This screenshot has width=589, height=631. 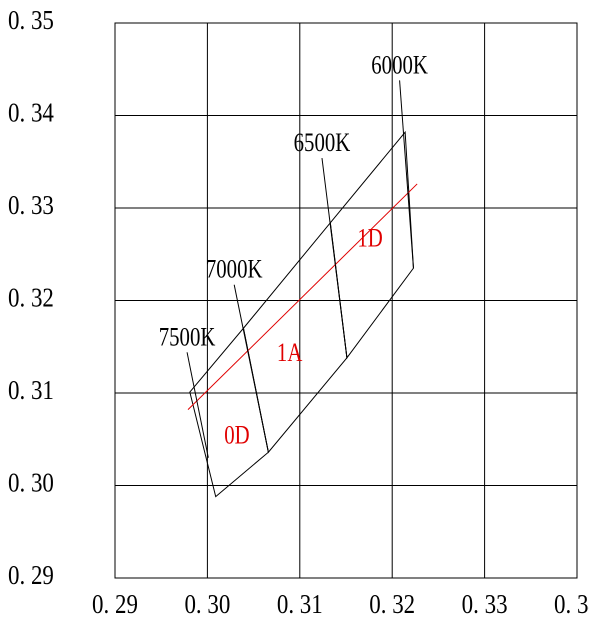 What do you see at coordinates (302, 297) in the screenshot?
I see `locus-line` at bounding box center [302, 297].